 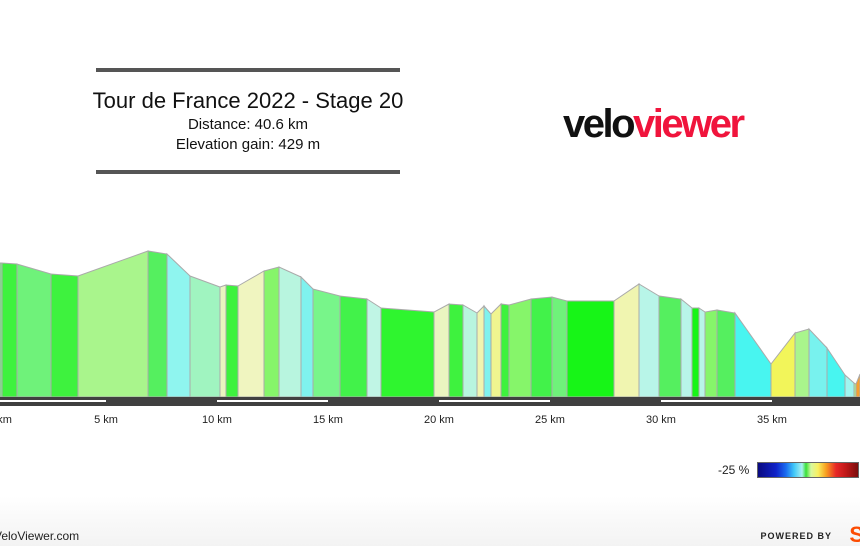 What do you see at coordinates (248, 70) in the screenshot?
I see `title-top-rule` at bounding box center [248, 70].